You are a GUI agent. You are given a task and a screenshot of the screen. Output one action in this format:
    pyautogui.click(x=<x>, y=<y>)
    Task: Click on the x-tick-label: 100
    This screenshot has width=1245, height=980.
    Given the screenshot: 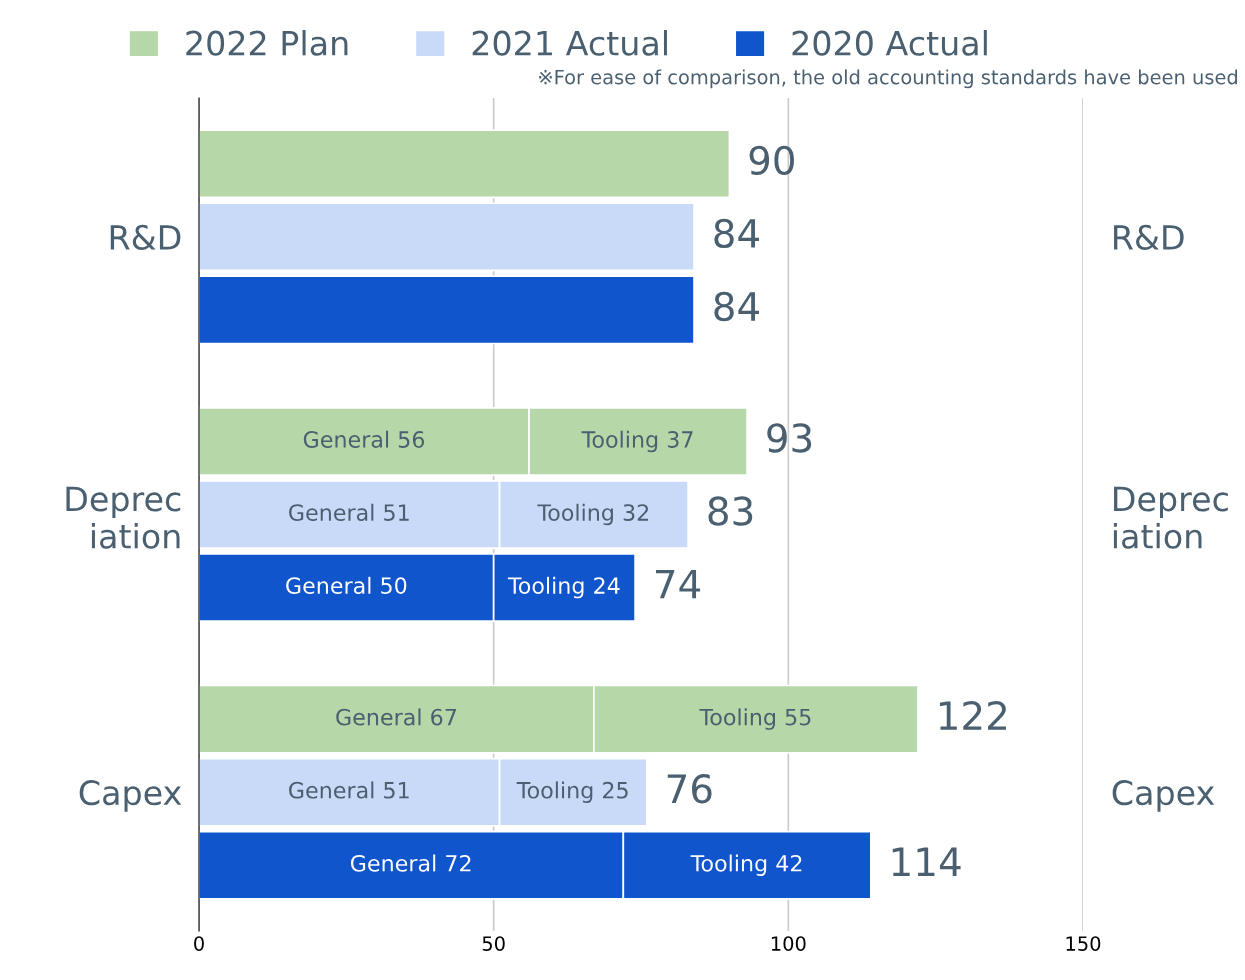 What is the action you would take?
    pyautogui.click(x=788, y=943)
    